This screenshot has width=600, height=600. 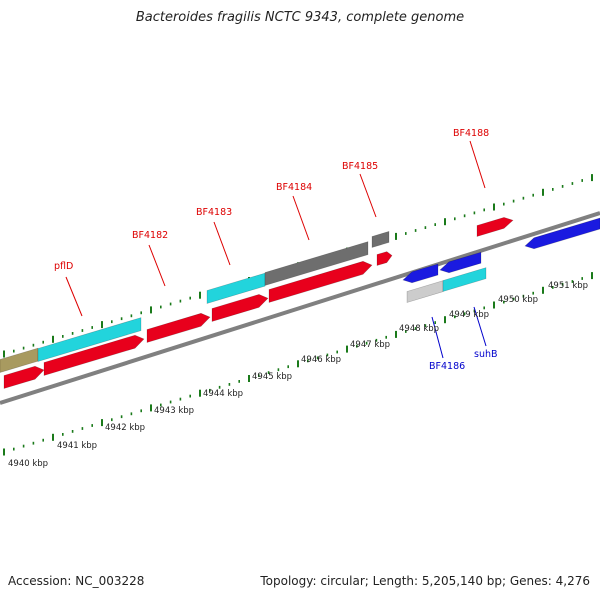 I want to click on gene-label-bf4184: BF4184, so click(x=294, y=187).